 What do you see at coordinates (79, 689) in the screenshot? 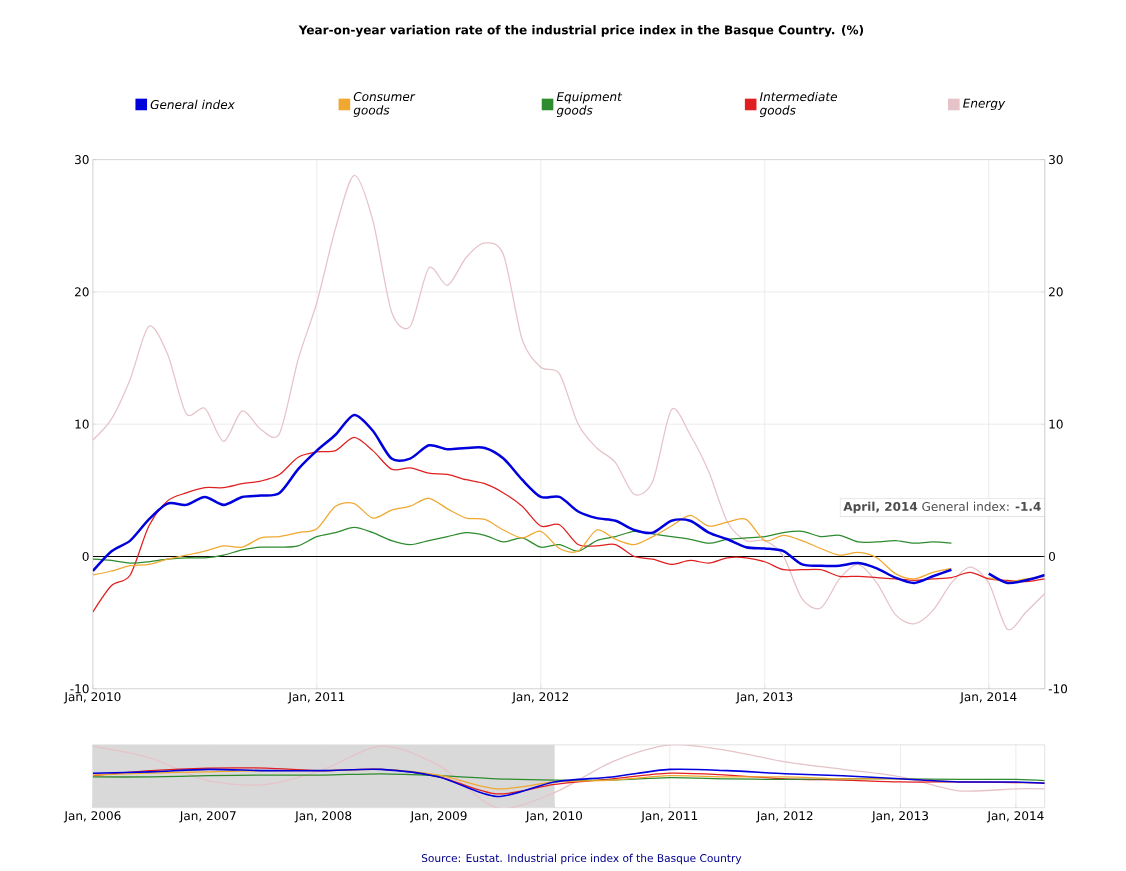
I see `y-tick-label: -10` at bounding box center [79, 689].